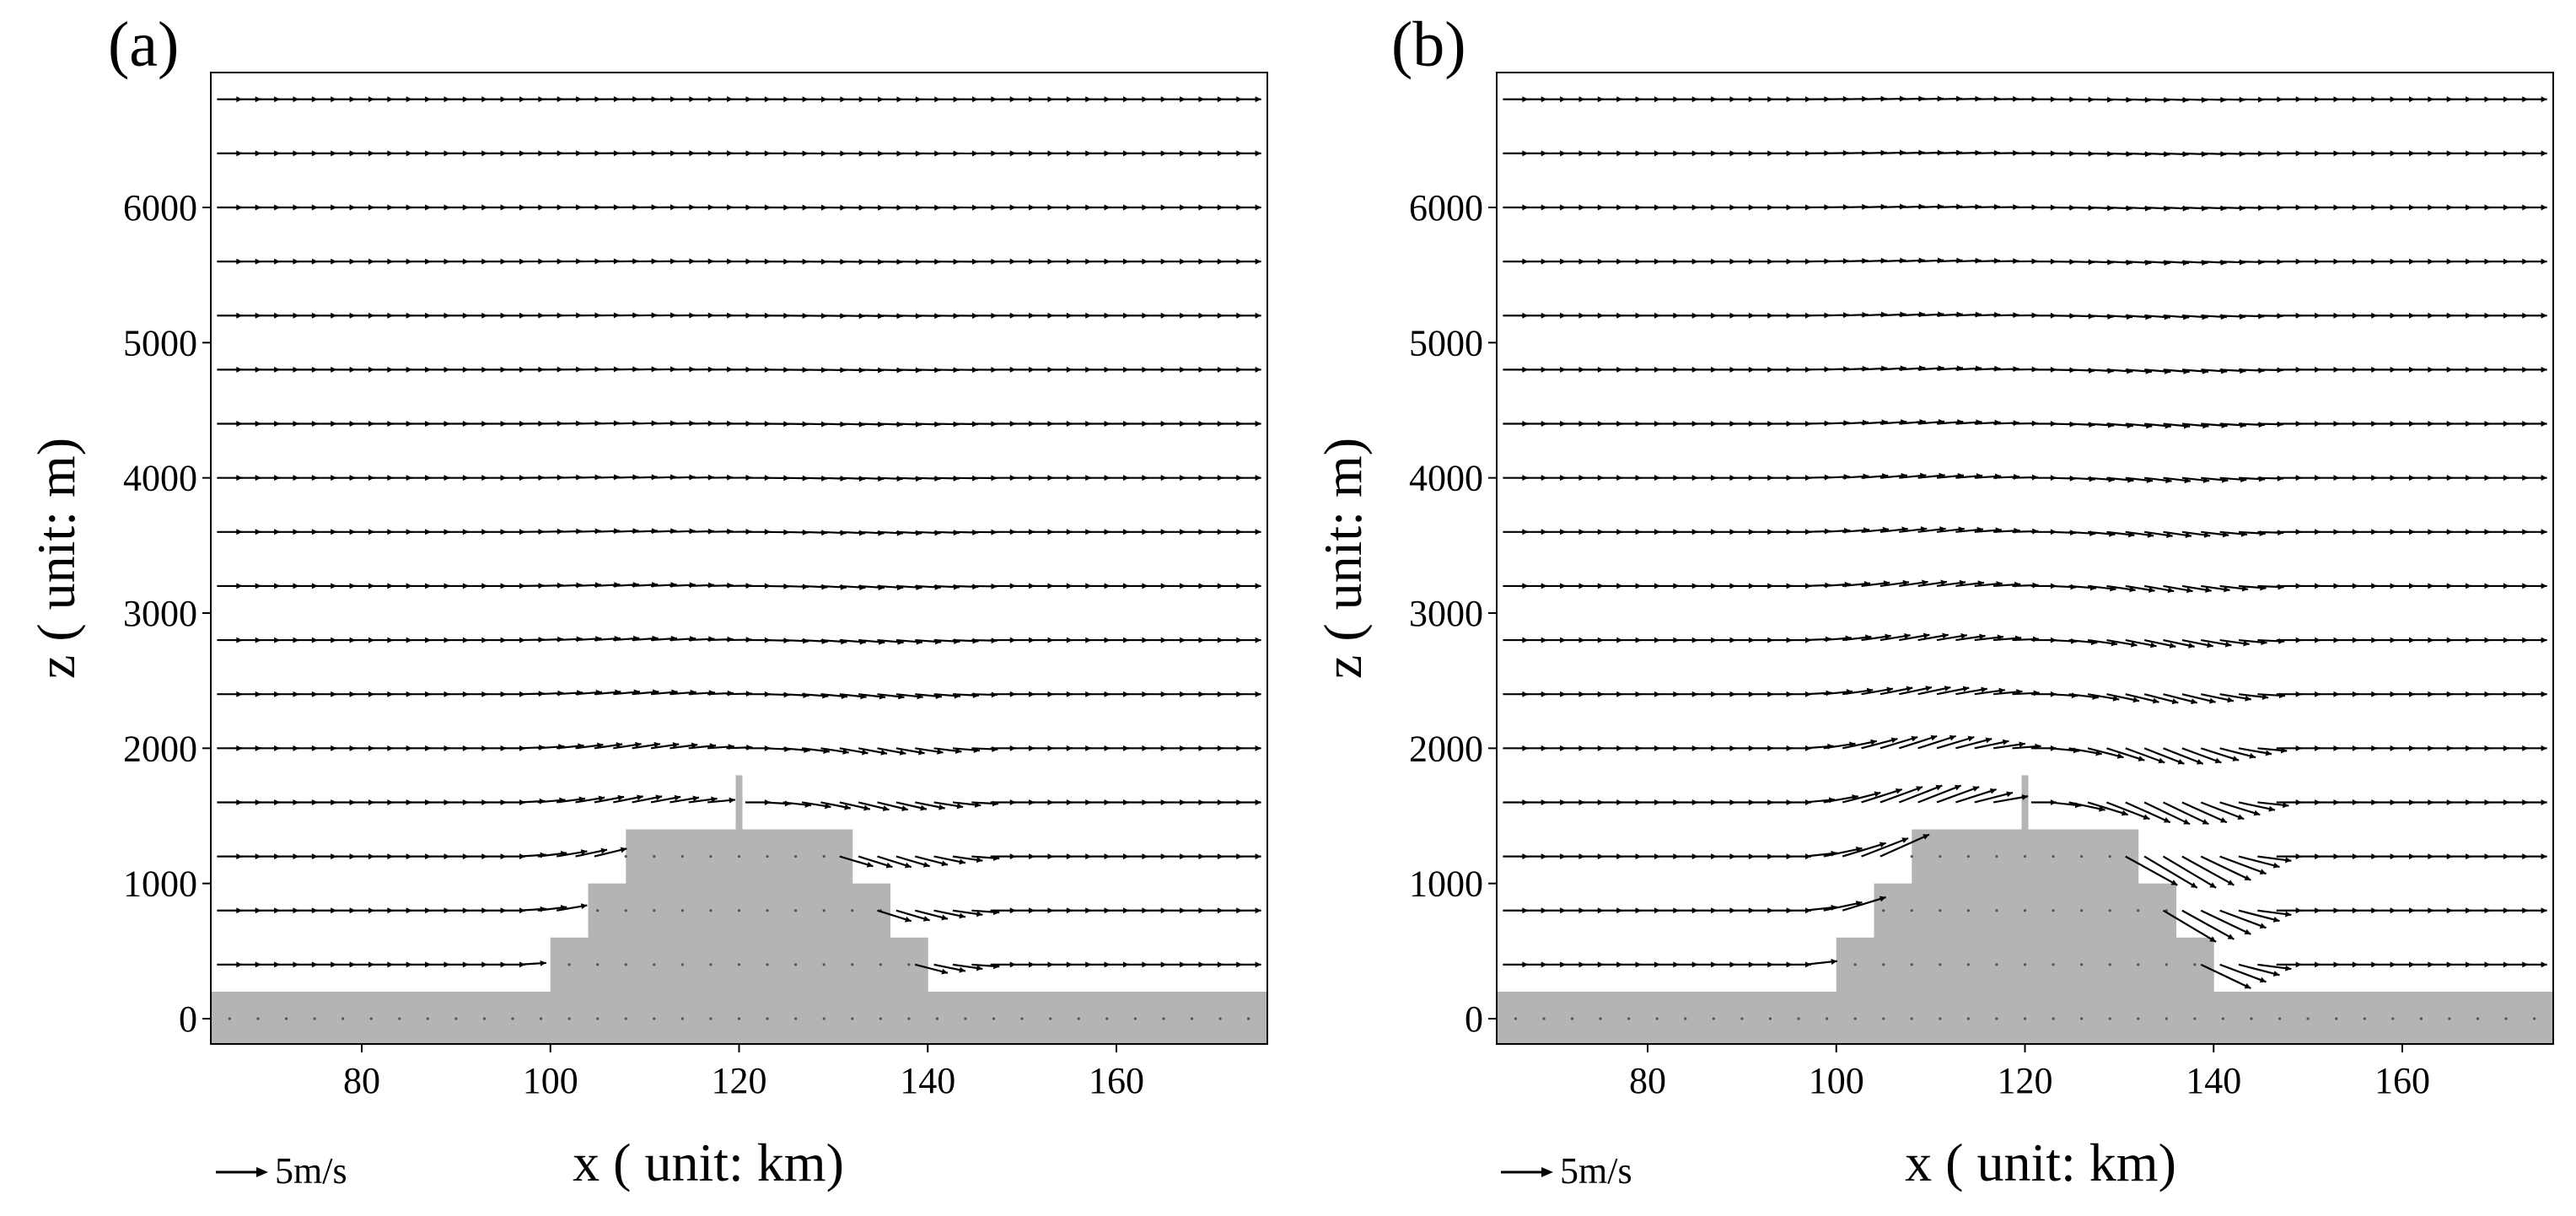  I want to click on x-tick-label: 80, so click(1647, 1080).